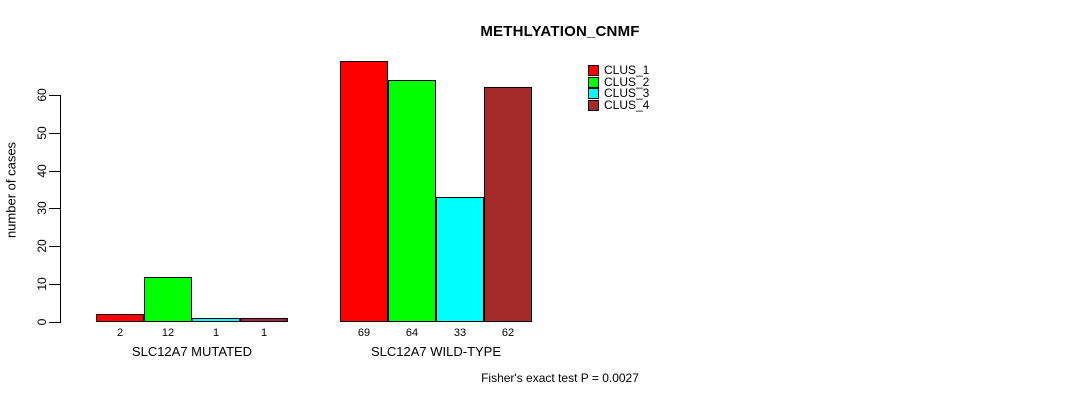  What do you see at coordinates (508, 333) in the screenshot?
I see `bar-value-label: 62` at bounding box center [508, 333].